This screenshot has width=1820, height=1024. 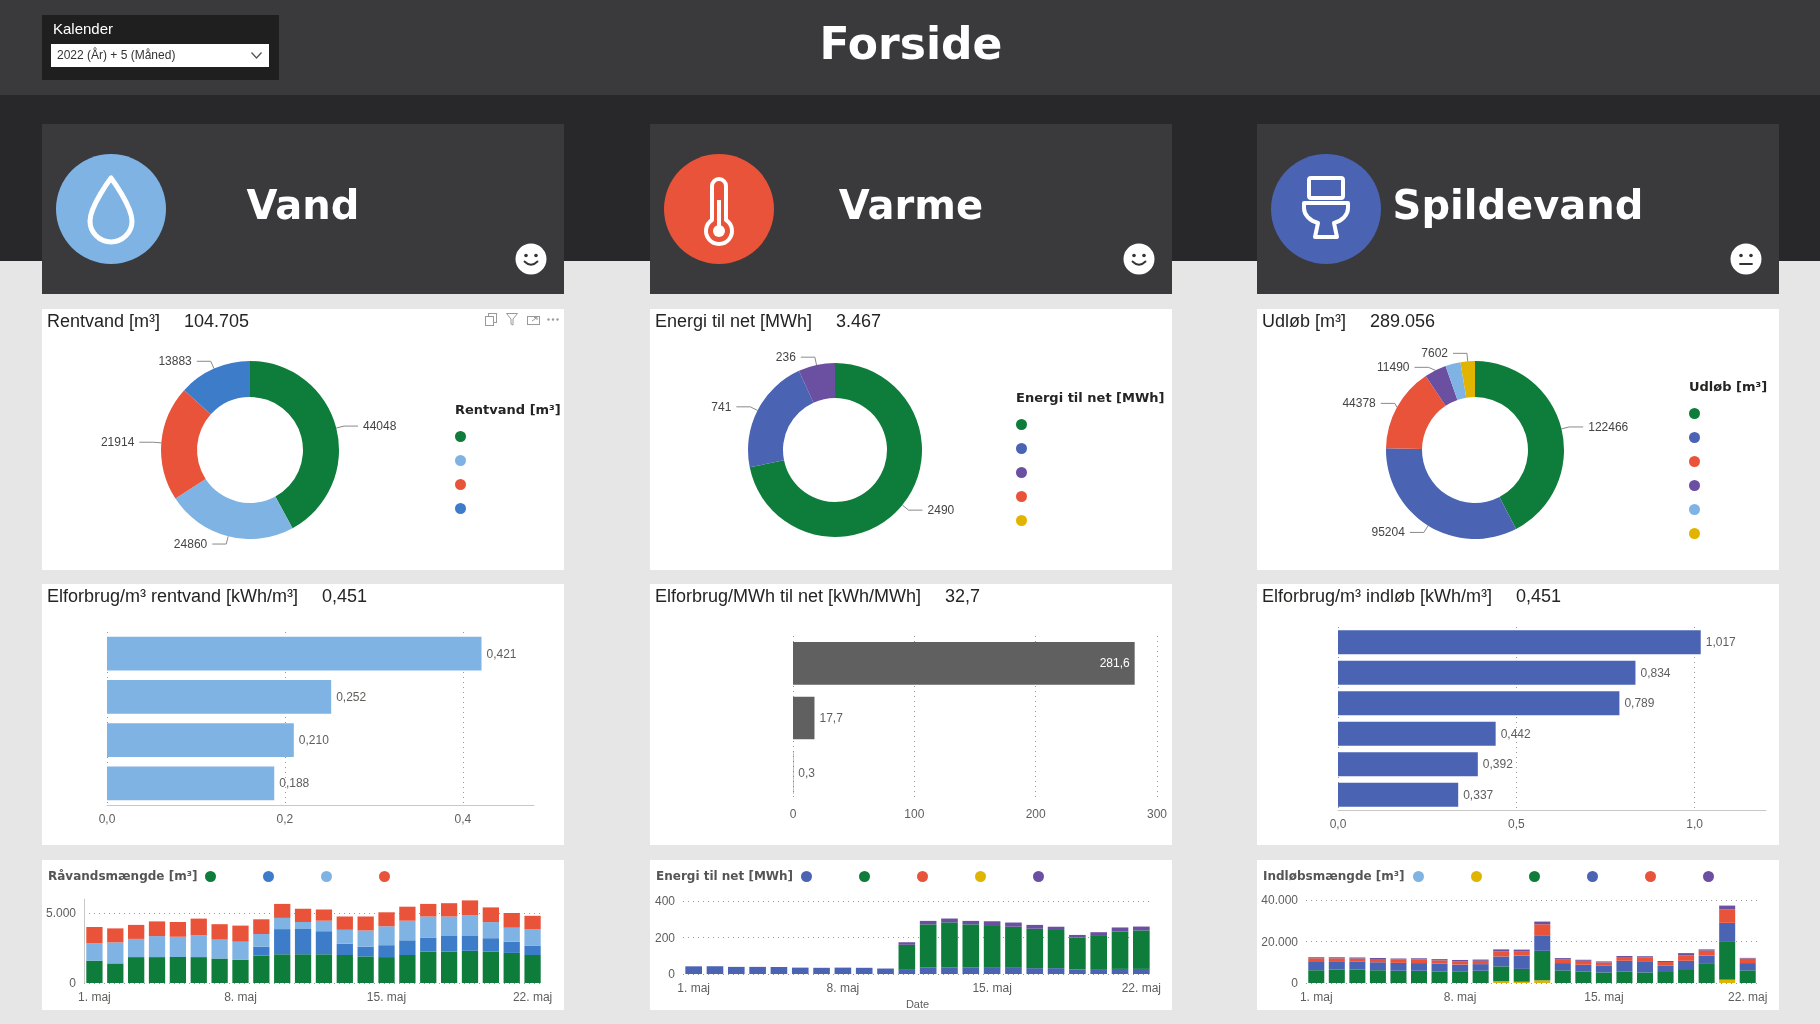 I want to click on data-label: 24860, so click(x=190, y=544).